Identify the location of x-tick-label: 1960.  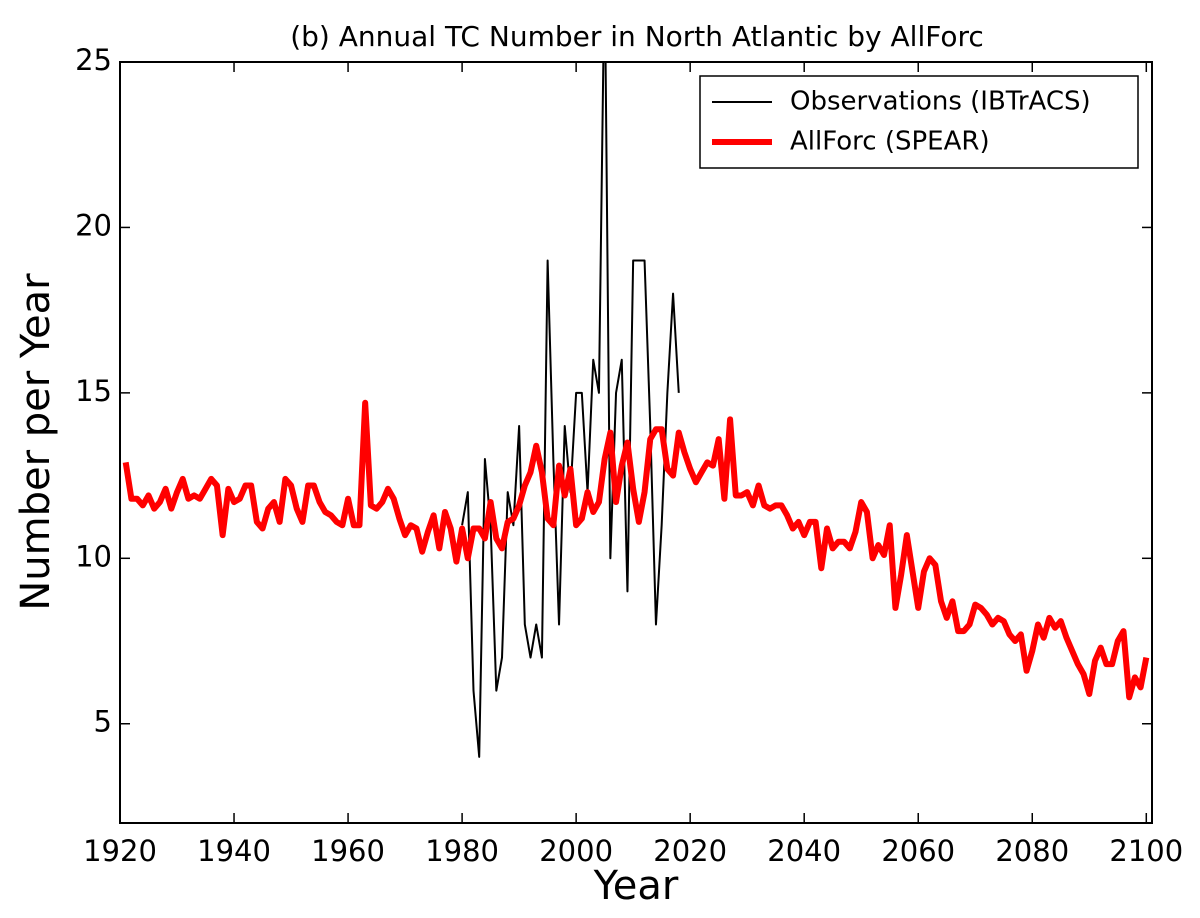
(348, 851).